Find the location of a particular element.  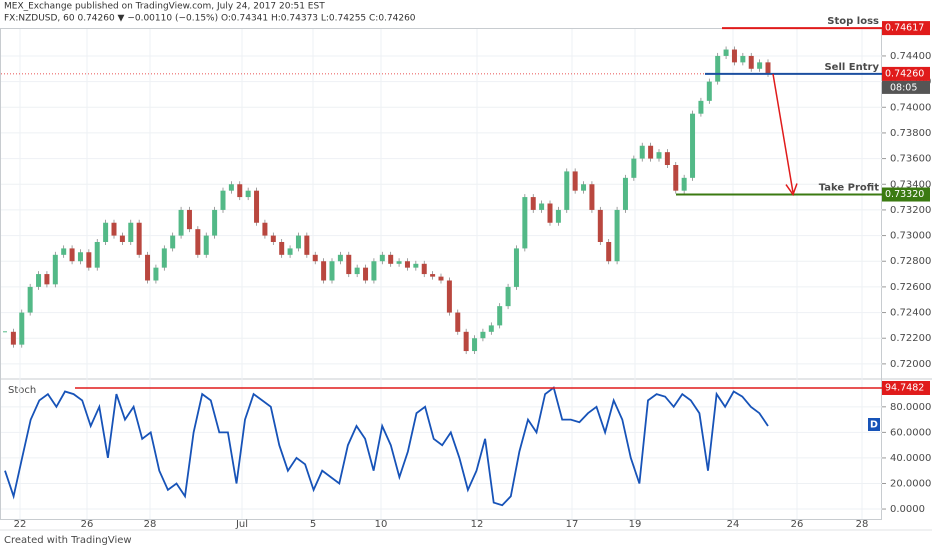

time-tag is located at coordinates (906, 87).